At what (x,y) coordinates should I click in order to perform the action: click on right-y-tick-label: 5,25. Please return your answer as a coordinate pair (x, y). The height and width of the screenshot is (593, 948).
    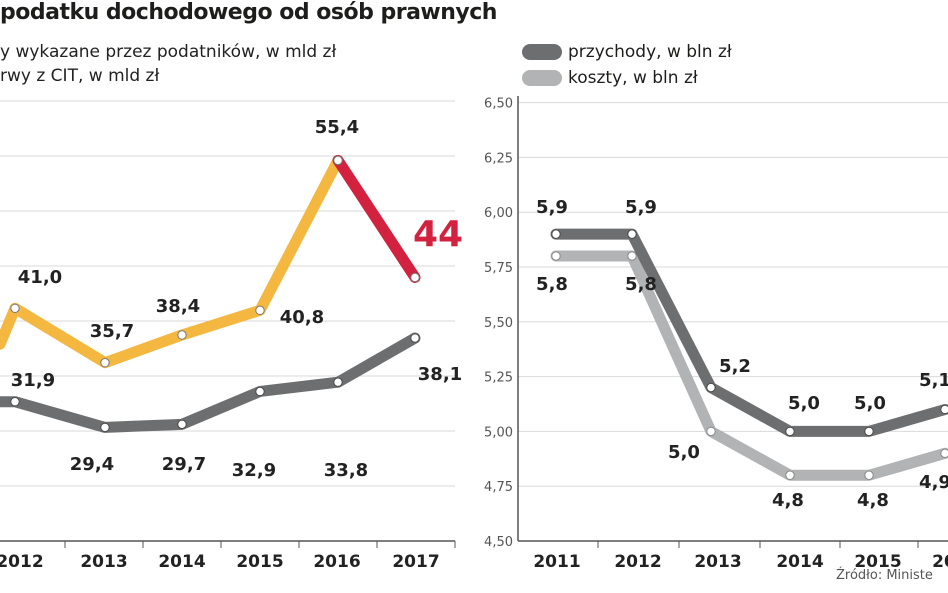
    Looking at the image, I should click on (498, 378).